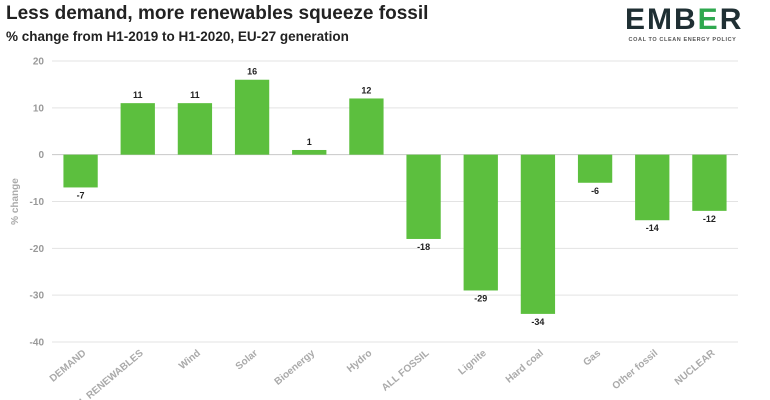 The height and width of the screenshot is (400, 770). I want to click on data-label: -7, so click(81, 195).